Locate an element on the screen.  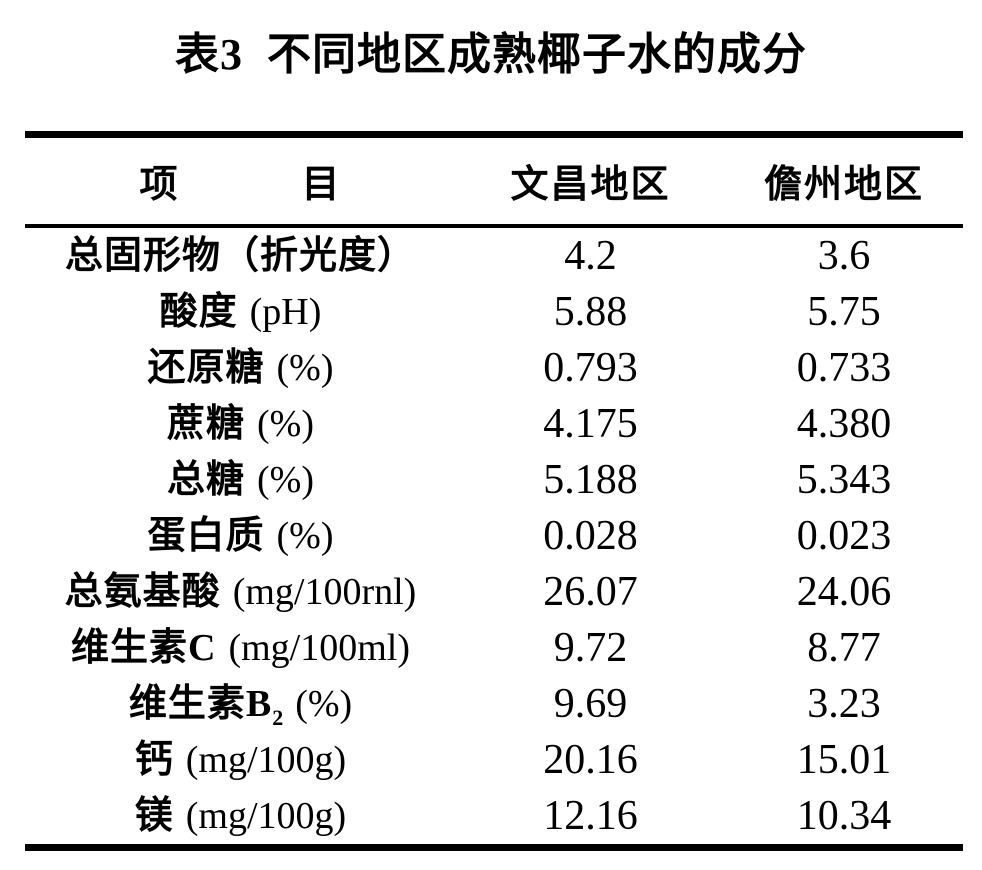
item-cell: 总氨基酸 (mg/100rnl) is located at coordinates (240, 592).